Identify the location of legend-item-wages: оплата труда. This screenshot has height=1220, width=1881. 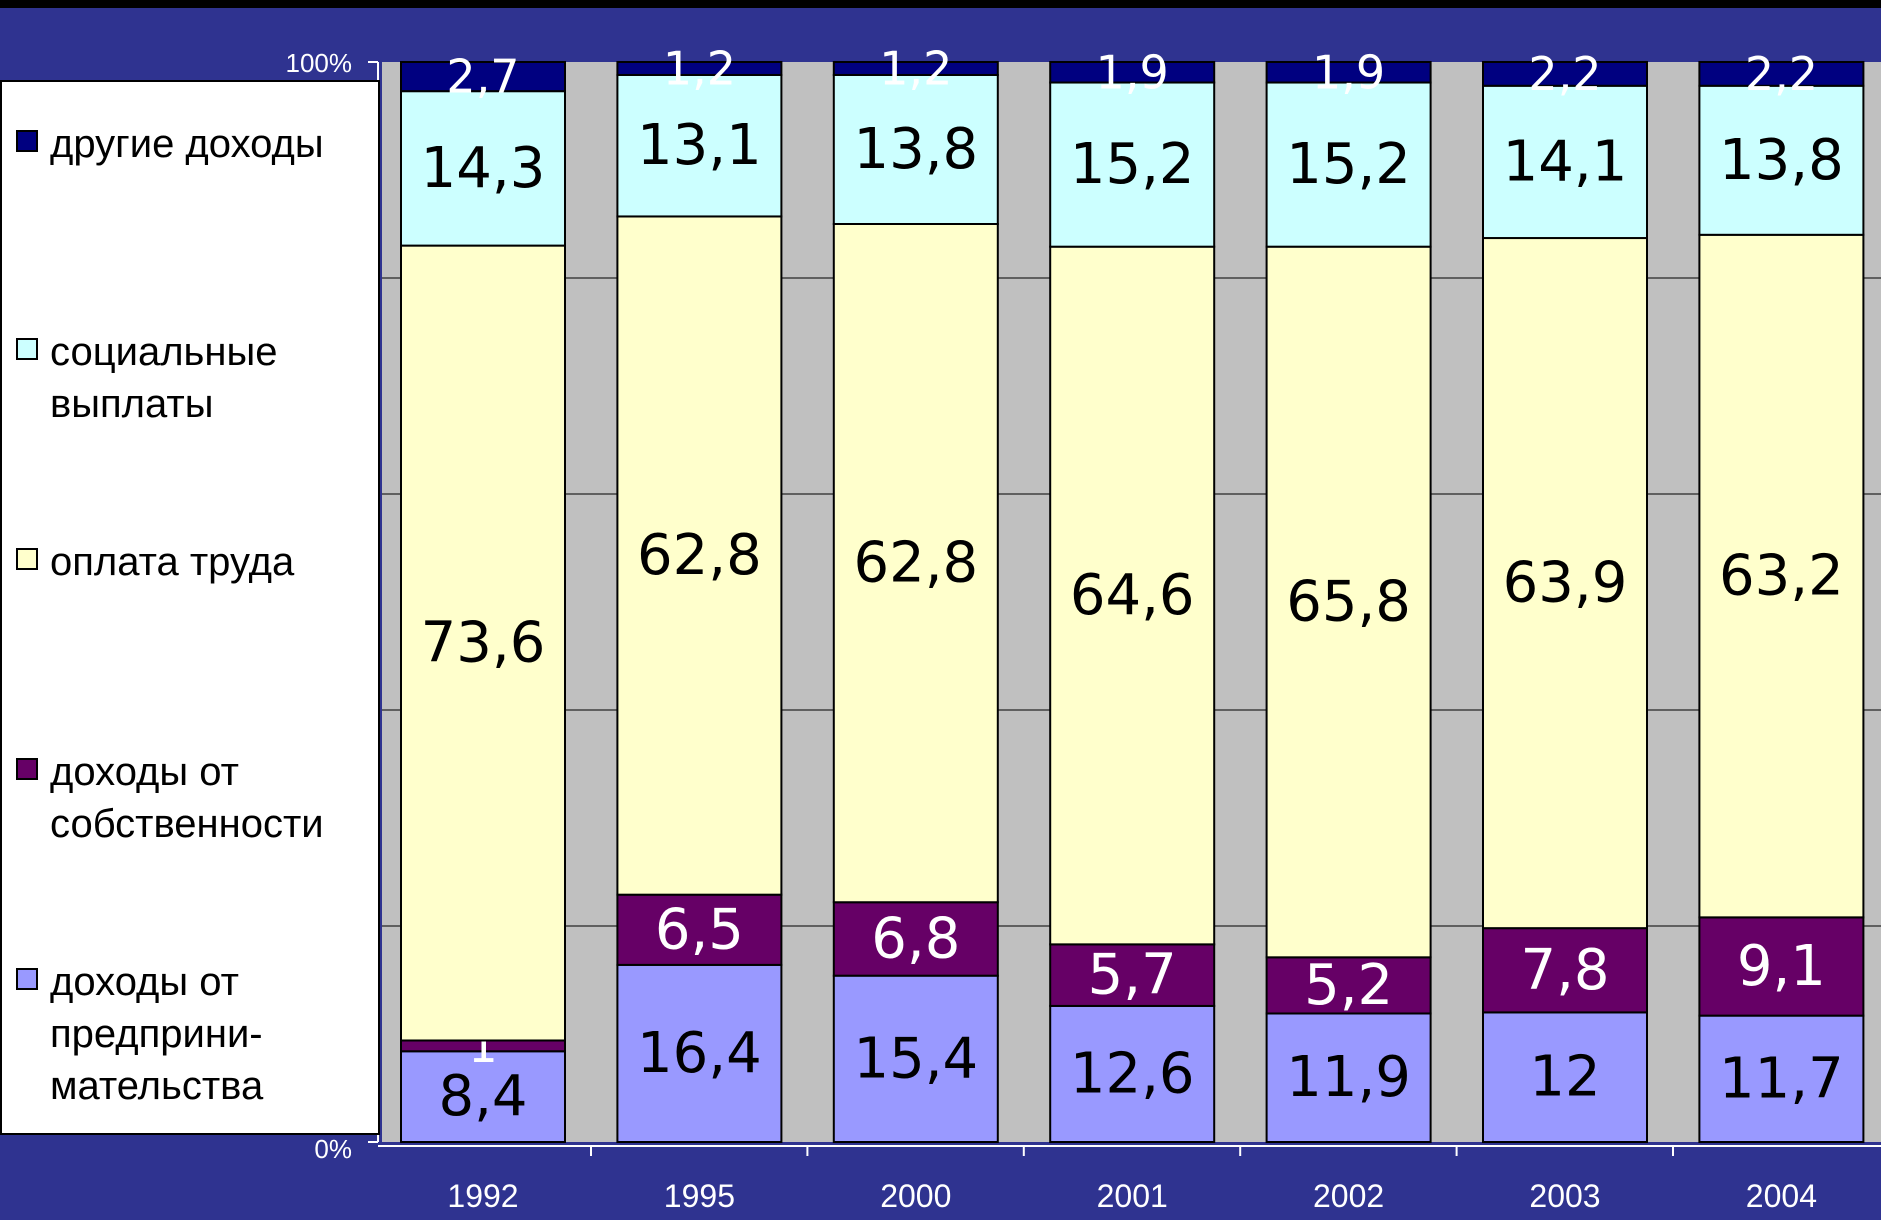
(198, 562).